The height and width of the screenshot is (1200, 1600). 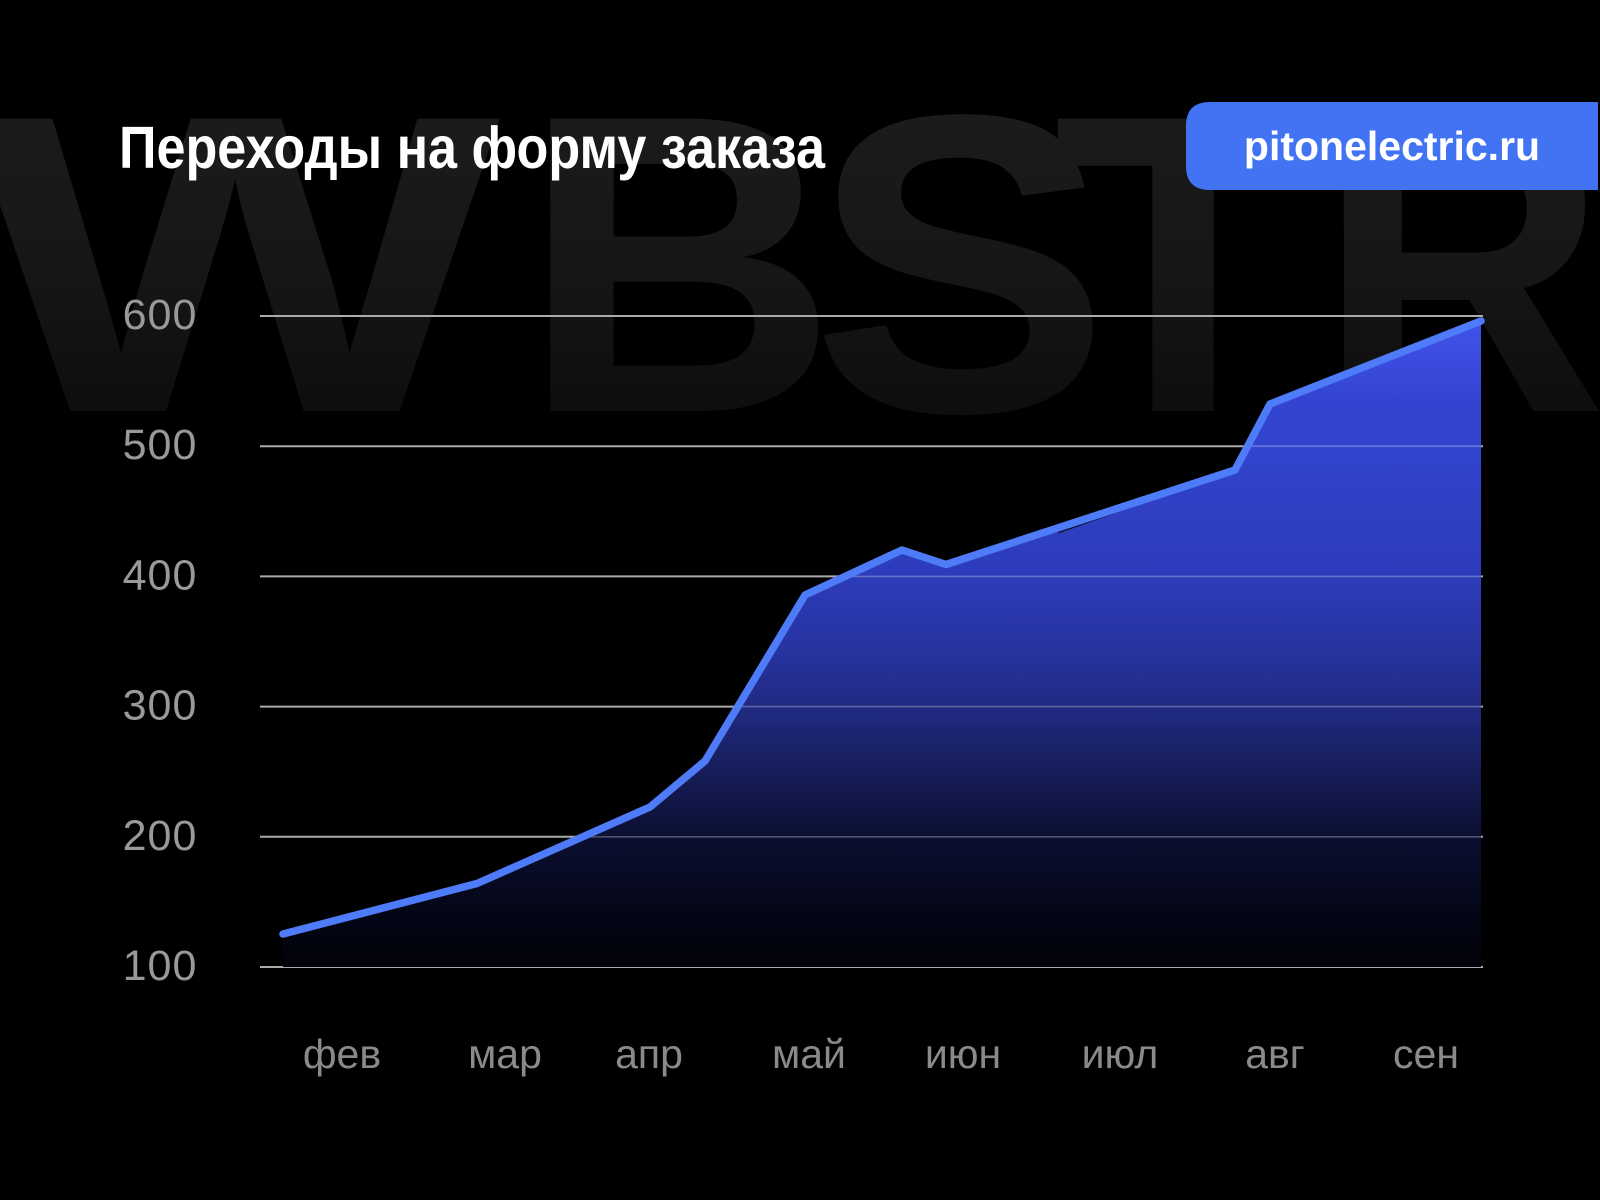 What do you see at coordinates (342, 1054) in the screenshot?
I see `svg-text: фев` at bounding box center [342, 1054].